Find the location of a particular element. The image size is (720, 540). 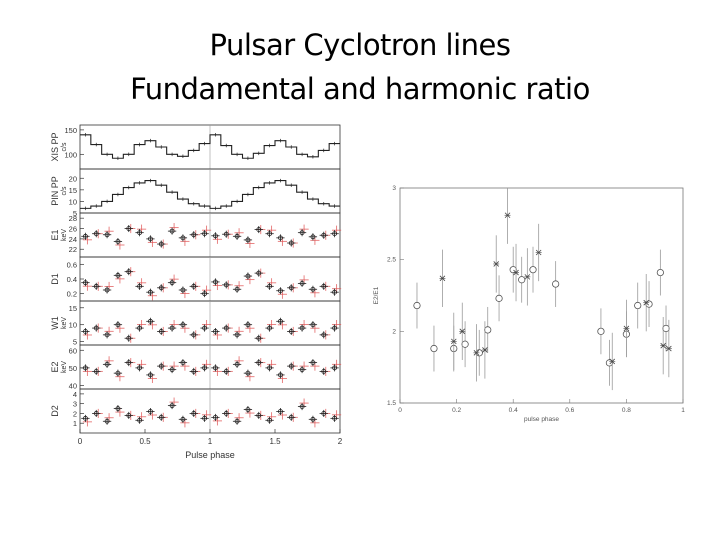

y-tick-label: 0.6 is located at coordinates (72, 264).